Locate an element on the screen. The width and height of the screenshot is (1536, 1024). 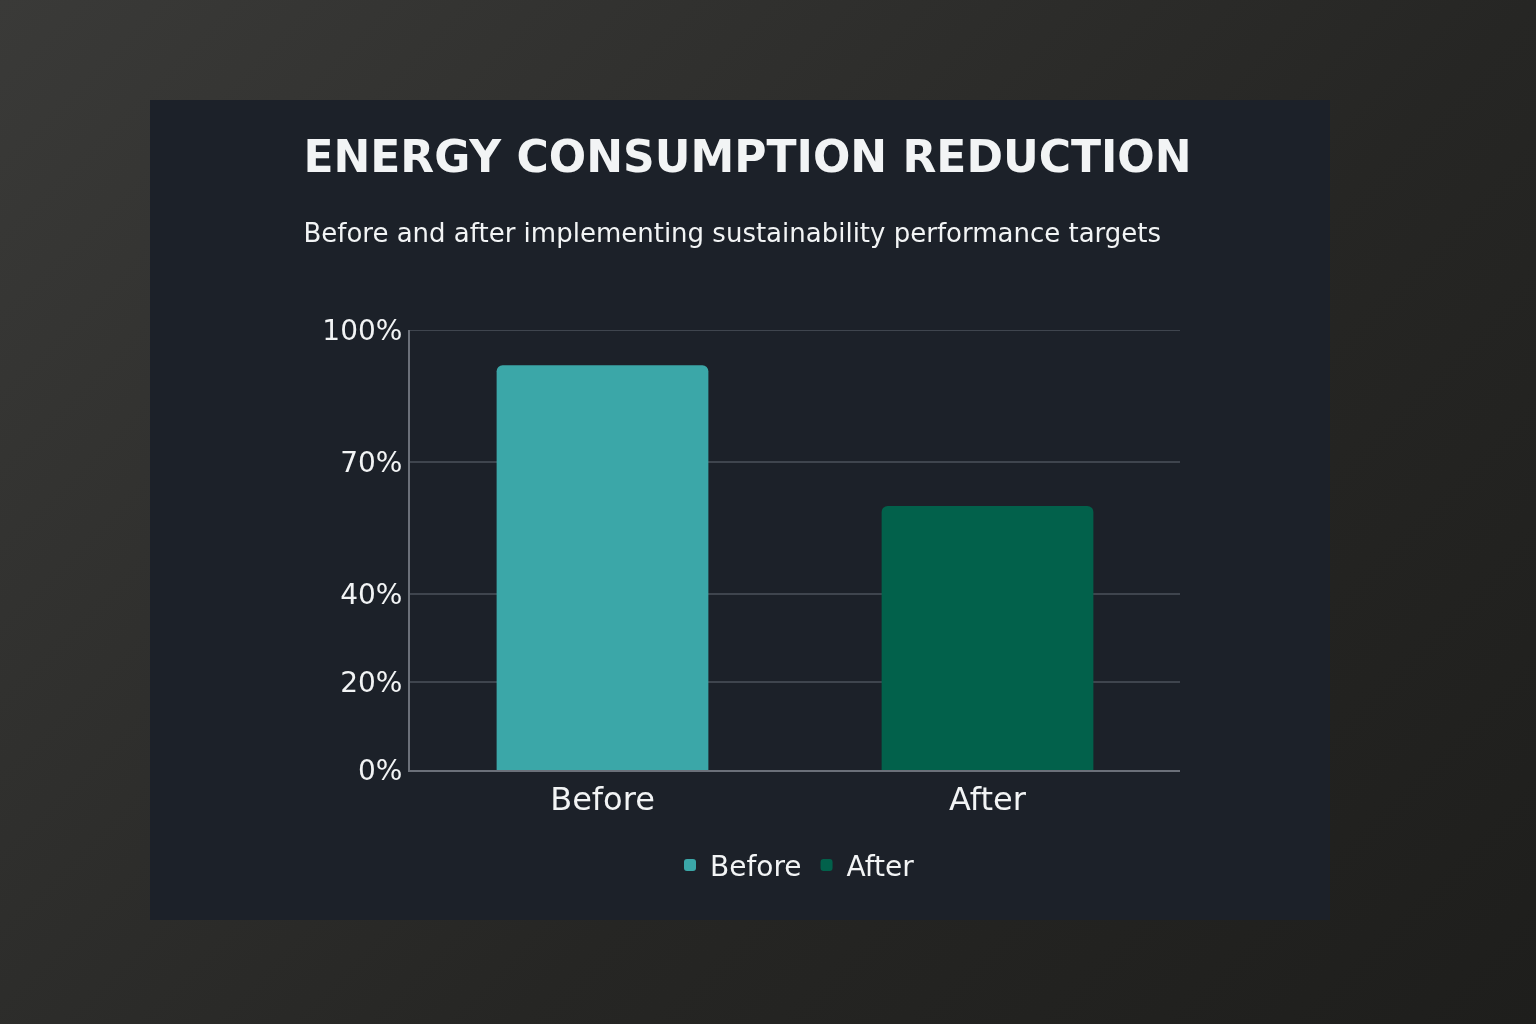
legend-label: After is located at coordinates (880, 867).